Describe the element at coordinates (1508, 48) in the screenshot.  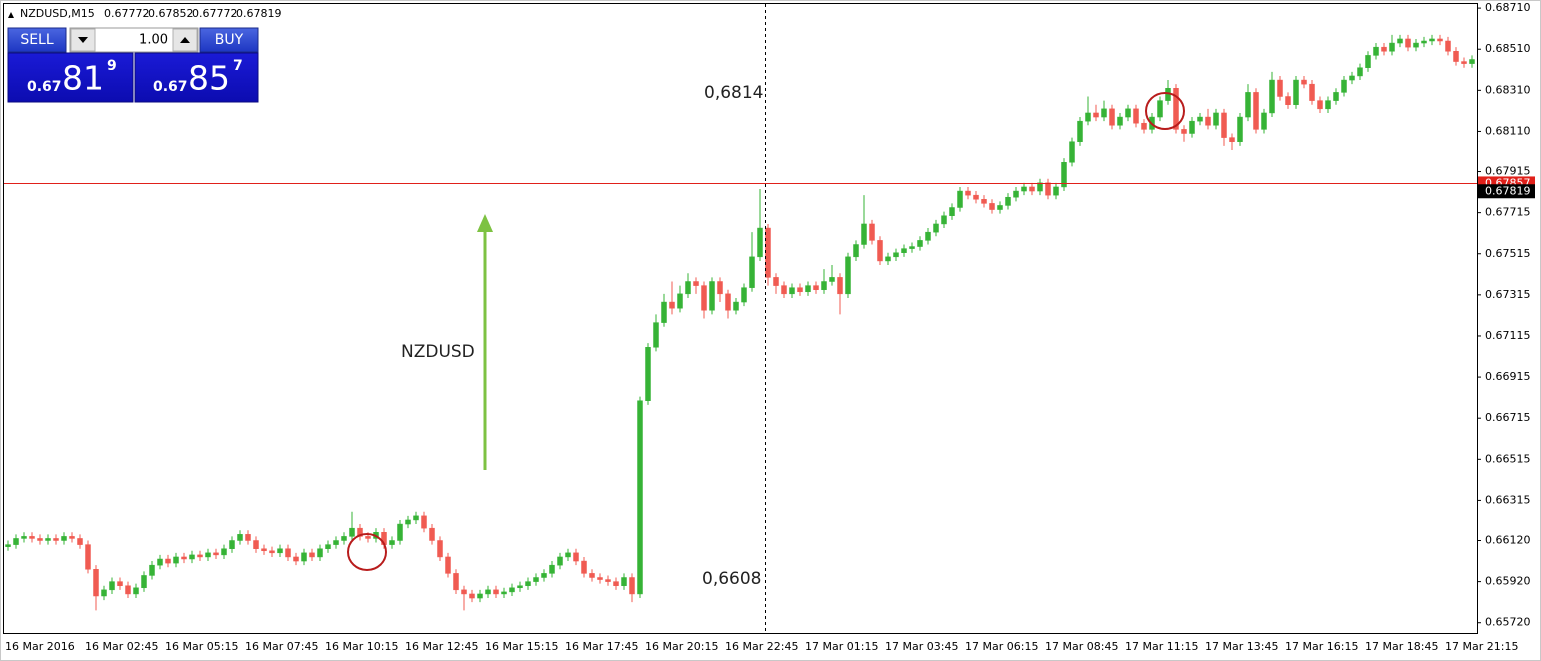
I see `y-tick-label: 0.68510` at that location.